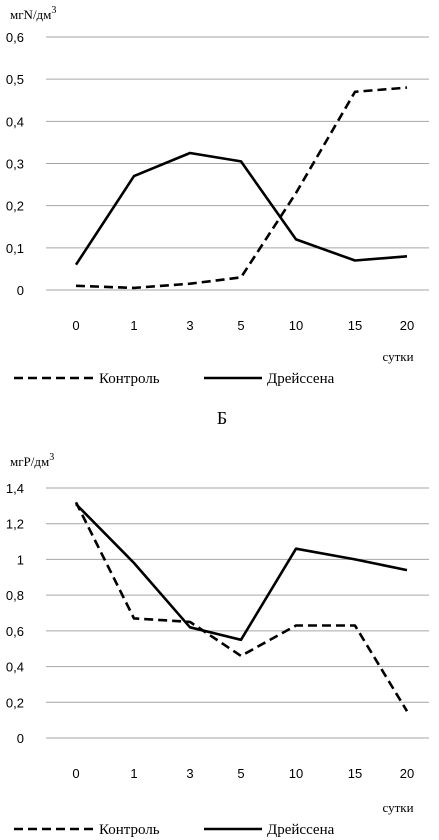 The width and height of the screenshot is (439, 840). I want to click on y-tick-label: 1, so click(20, 559).